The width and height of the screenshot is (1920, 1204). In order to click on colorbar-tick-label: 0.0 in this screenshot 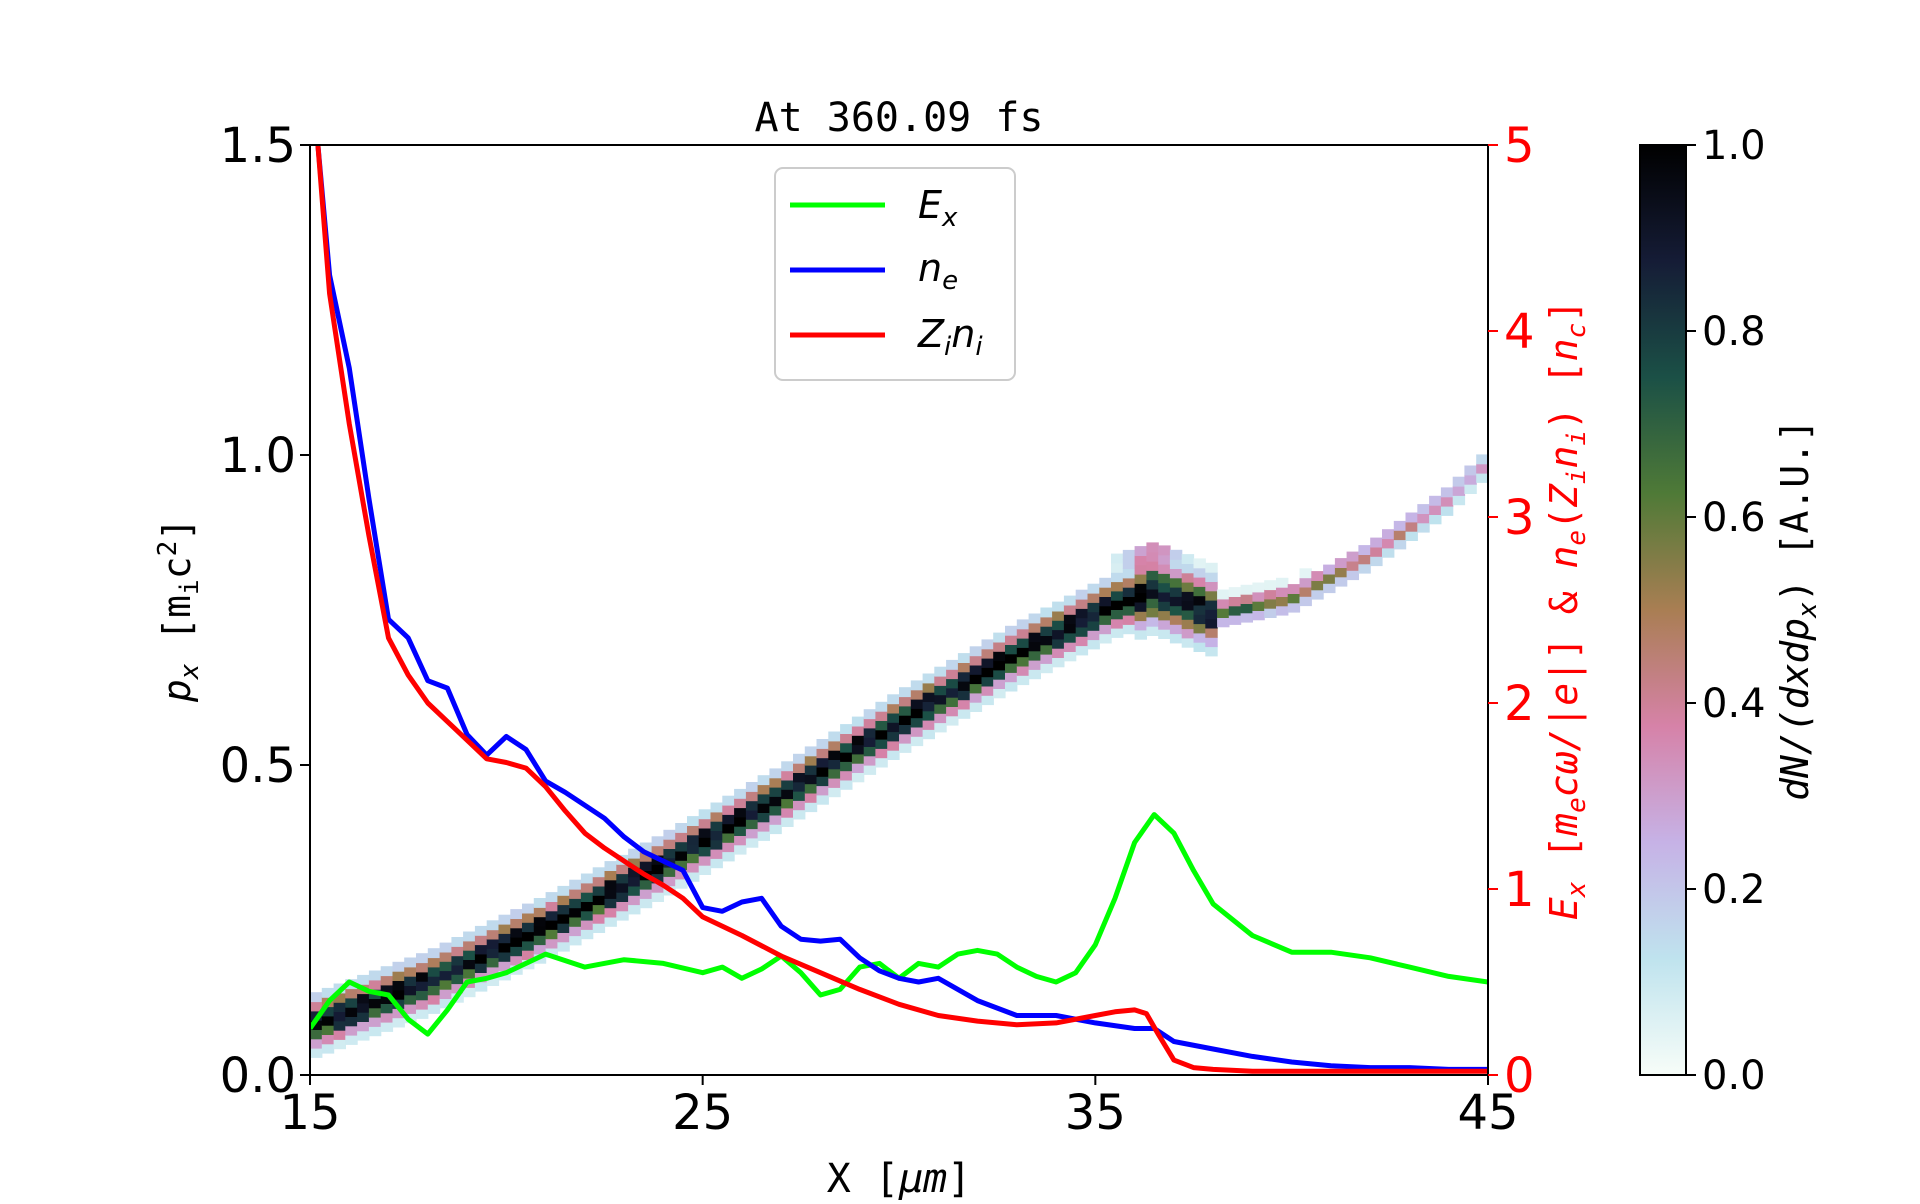, I will do `click(1734, 1076)`.